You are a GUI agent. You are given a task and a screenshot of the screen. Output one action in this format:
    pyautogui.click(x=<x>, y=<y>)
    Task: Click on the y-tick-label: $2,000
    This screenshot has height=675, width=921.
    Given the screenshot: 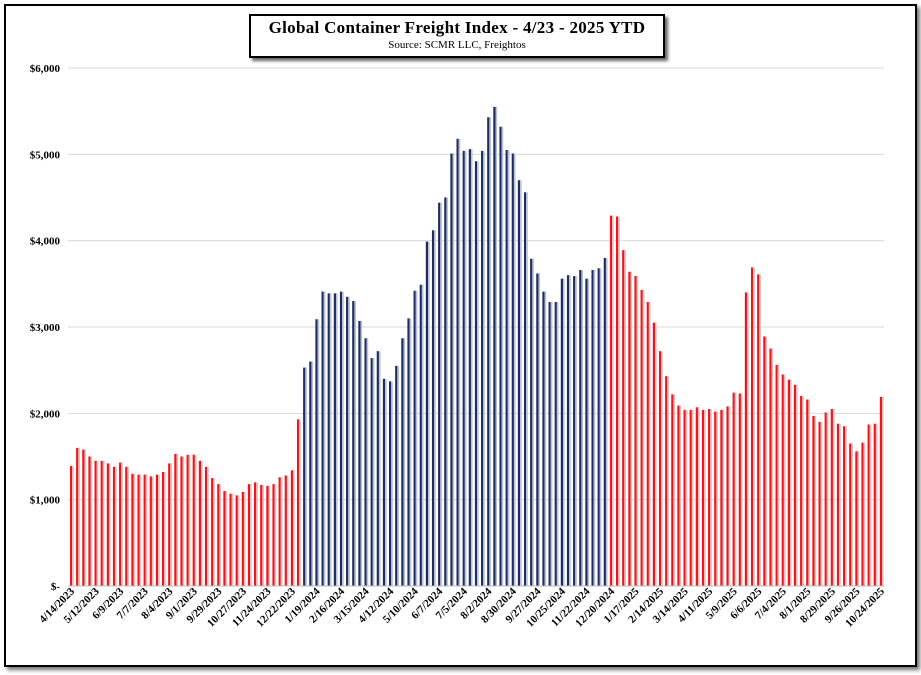 What is the action you would take?
    pyautogui.click(x=45, y=414)
    